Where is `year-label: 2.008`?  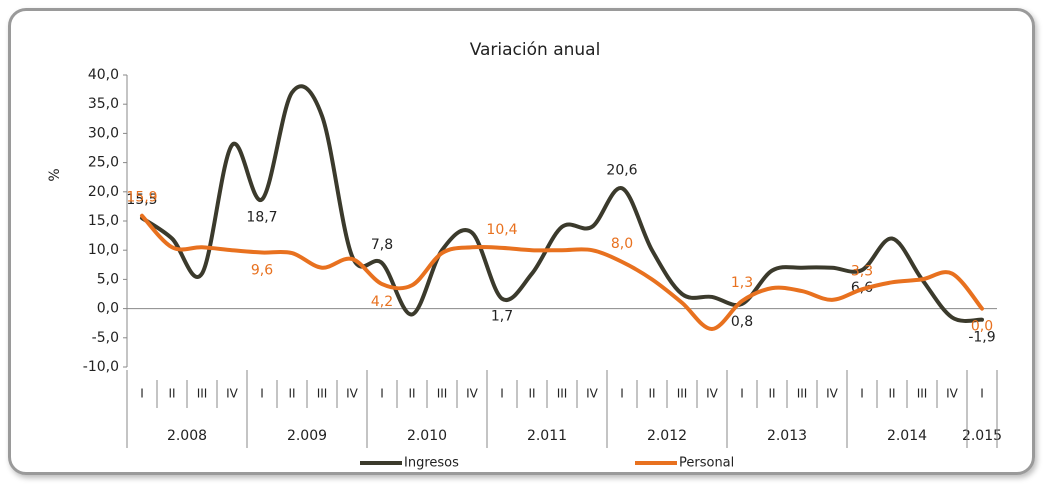 year-label: 2.008 is located at coordinates (187, 436).